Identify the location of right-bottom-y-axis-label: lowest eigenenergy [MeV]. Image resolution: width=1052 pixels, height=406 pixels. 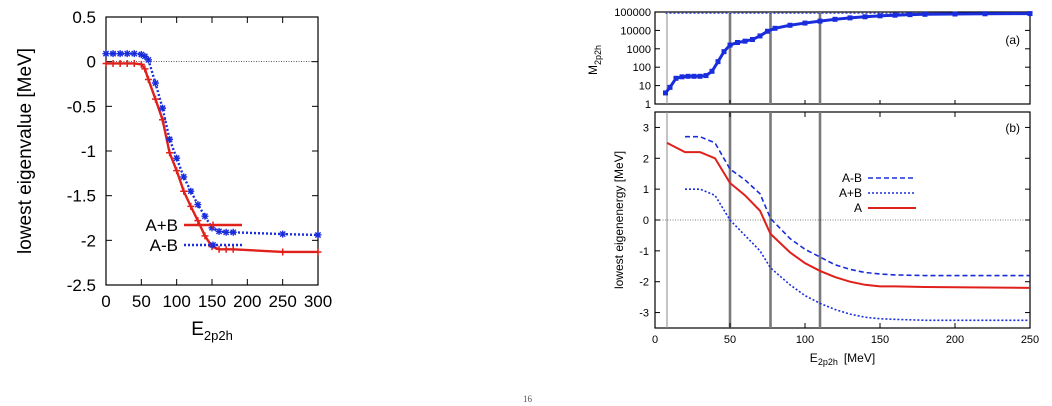
(619, 220).